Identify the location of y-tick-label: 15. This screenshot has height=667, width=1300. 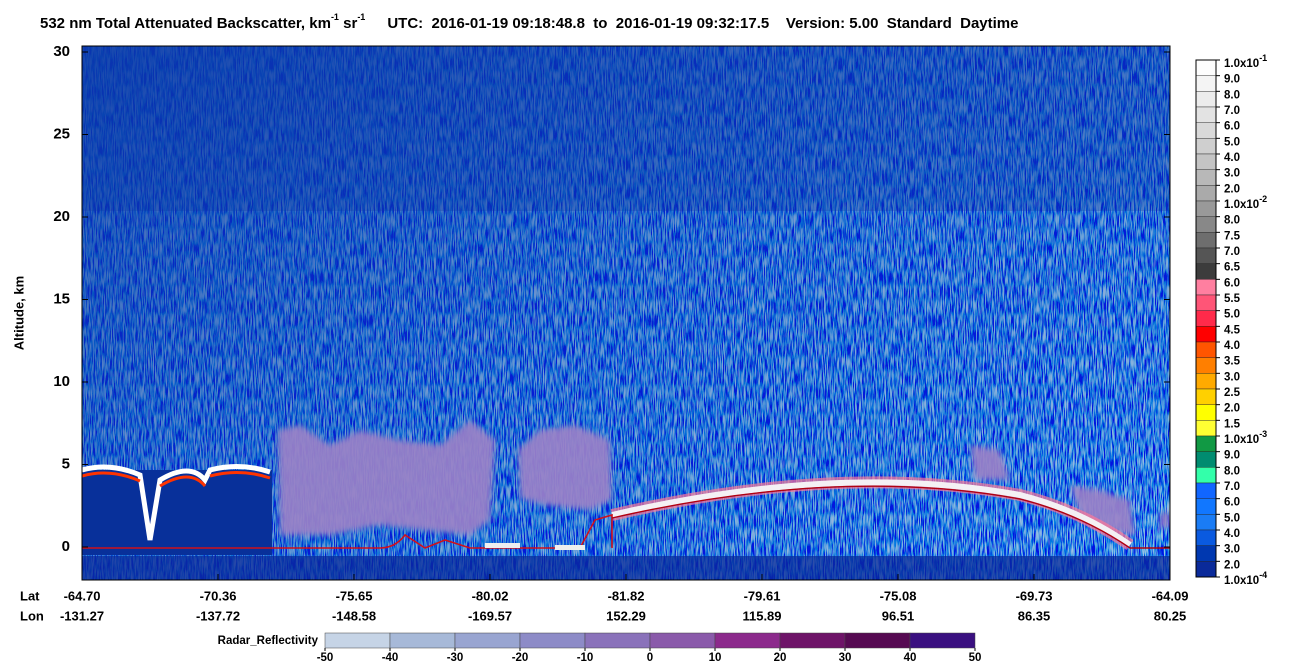
(61, 298).